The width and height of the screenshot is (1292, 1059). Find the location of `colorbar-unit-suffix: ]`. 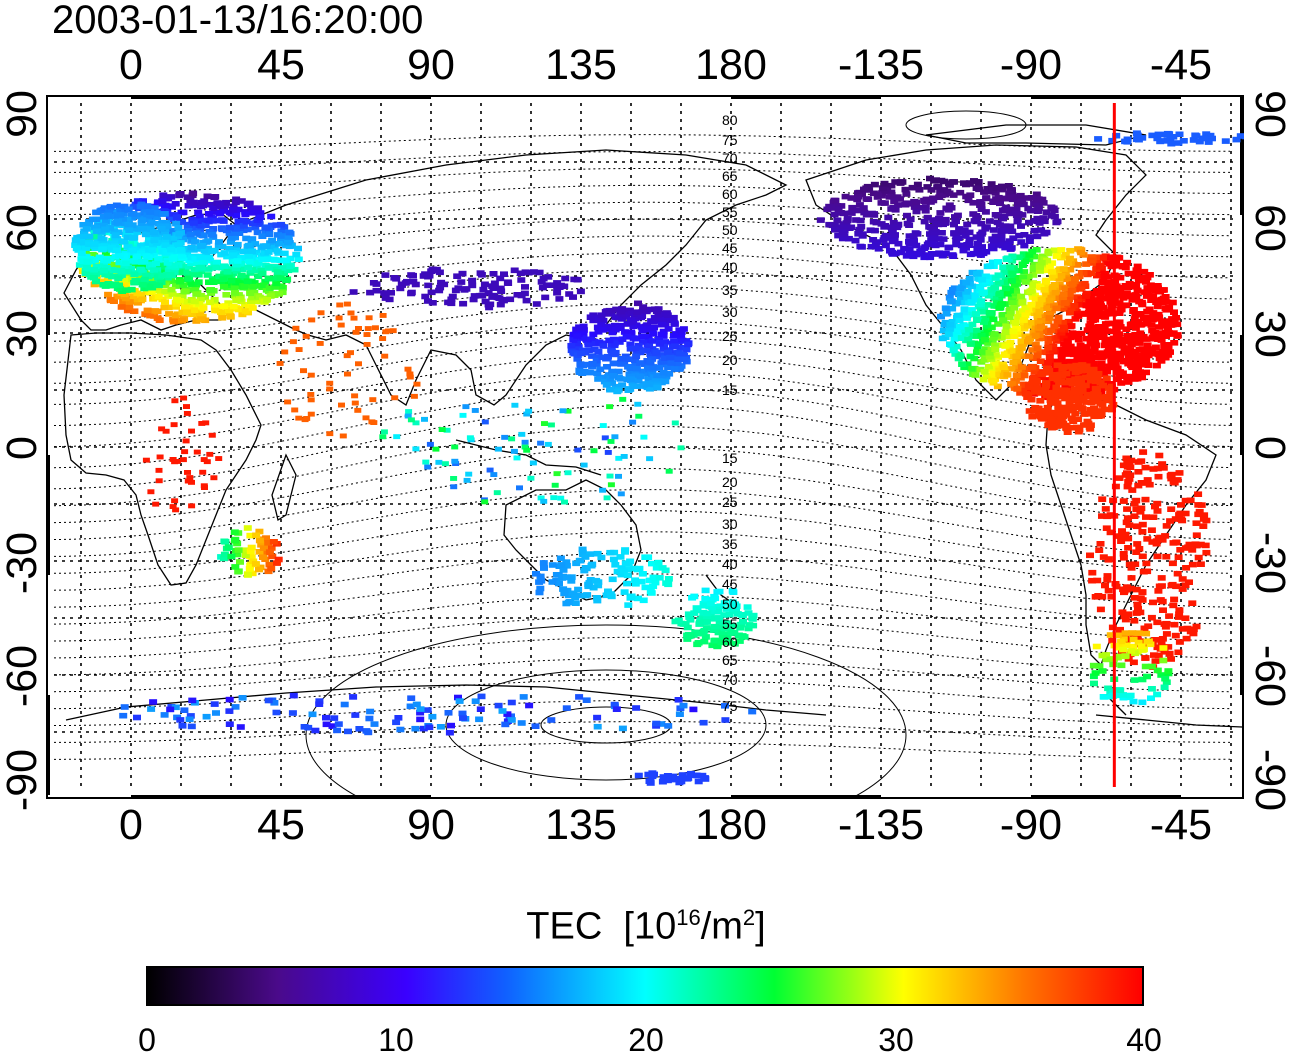

colorbar-unit-suffix: ] is located at coordinates (760, 926).